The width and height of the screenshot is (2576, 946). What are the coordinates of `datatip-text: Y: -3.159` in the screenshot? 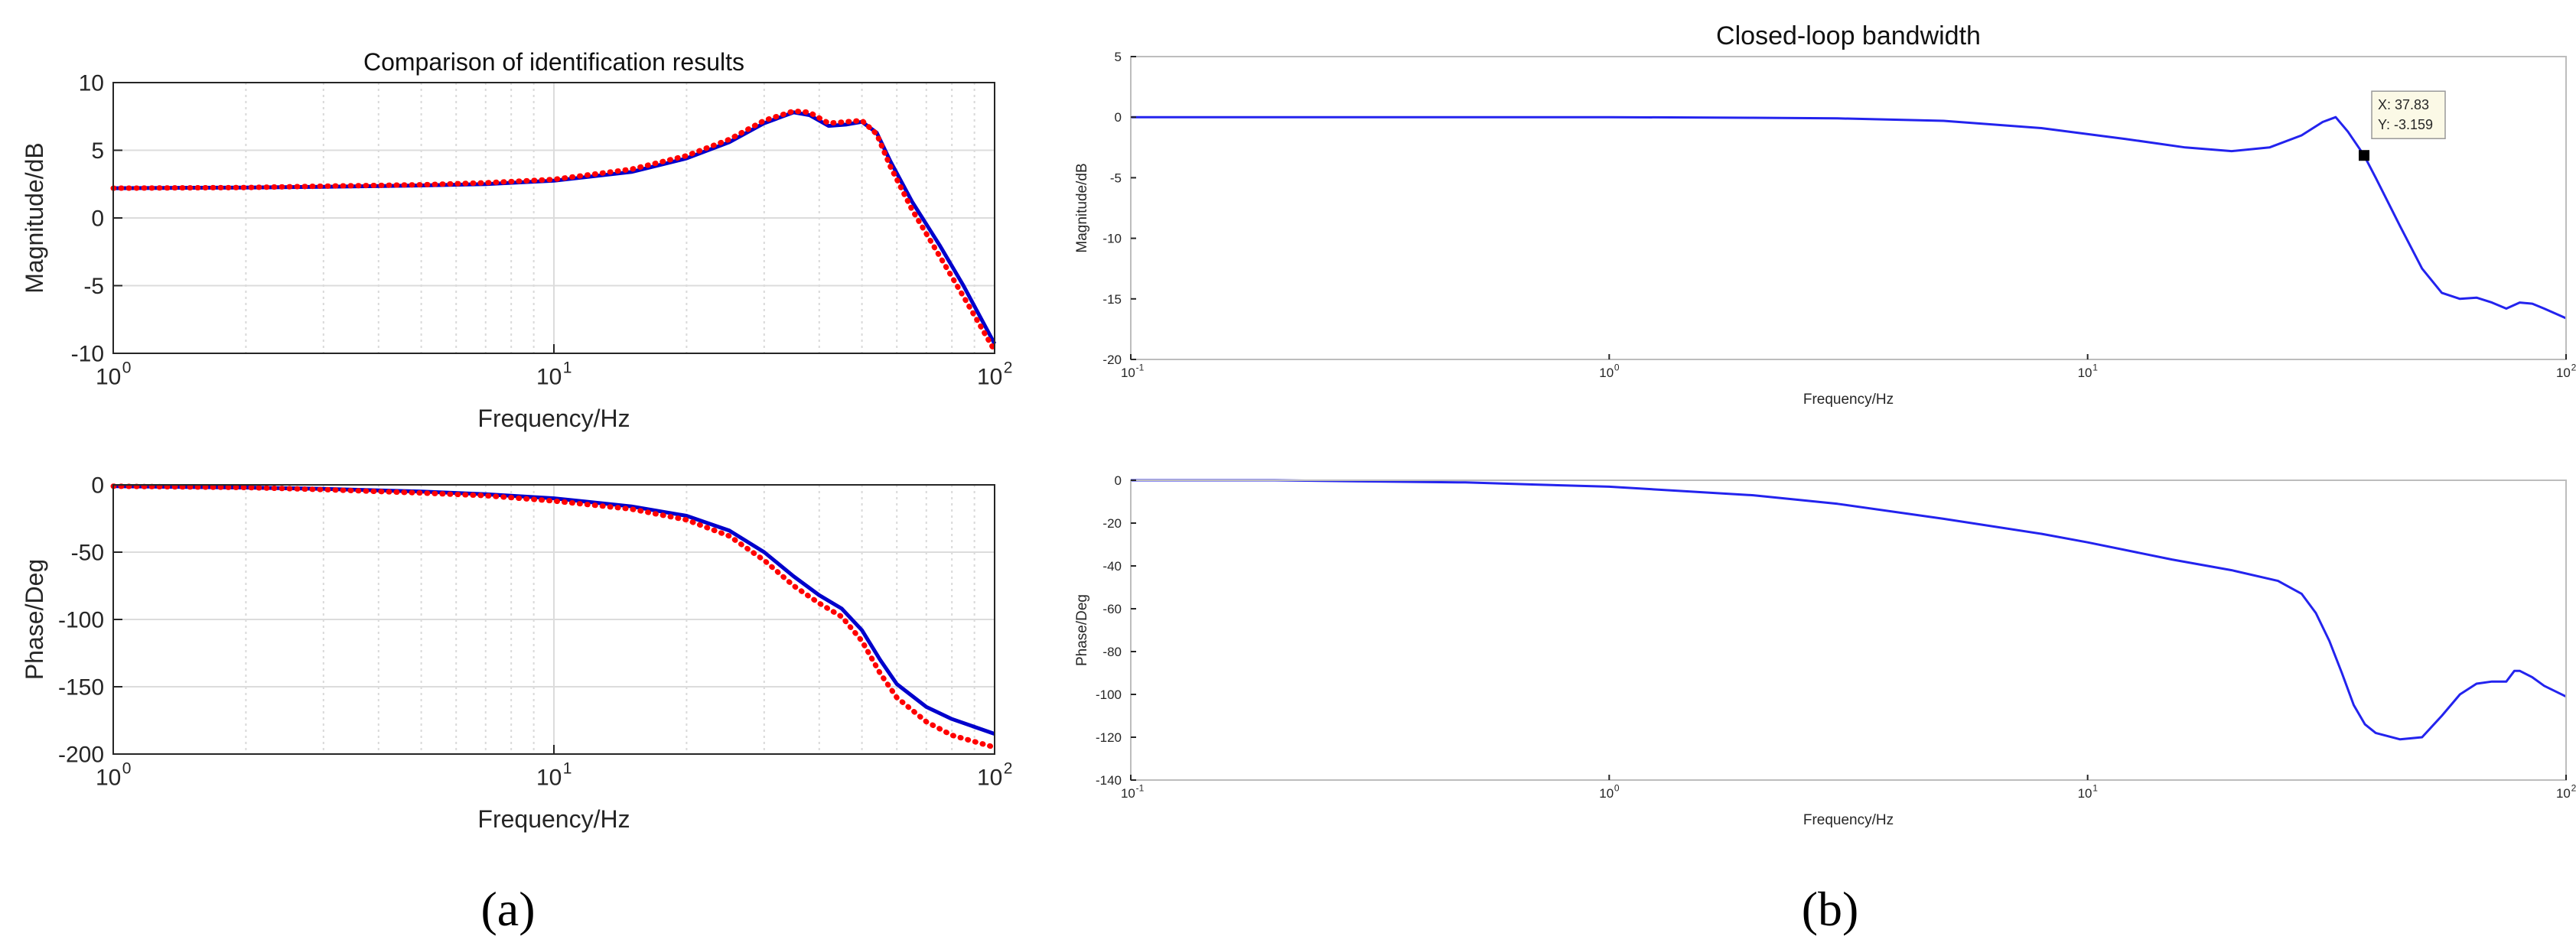 It's located at (2406, 124).